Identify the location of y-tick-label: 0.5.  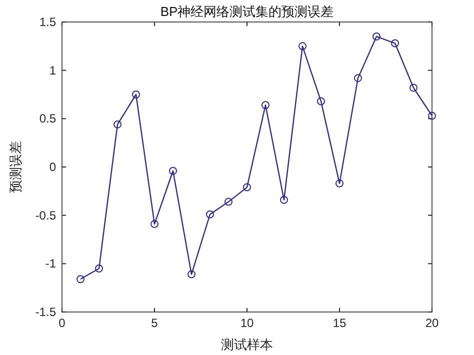
(47, 119).